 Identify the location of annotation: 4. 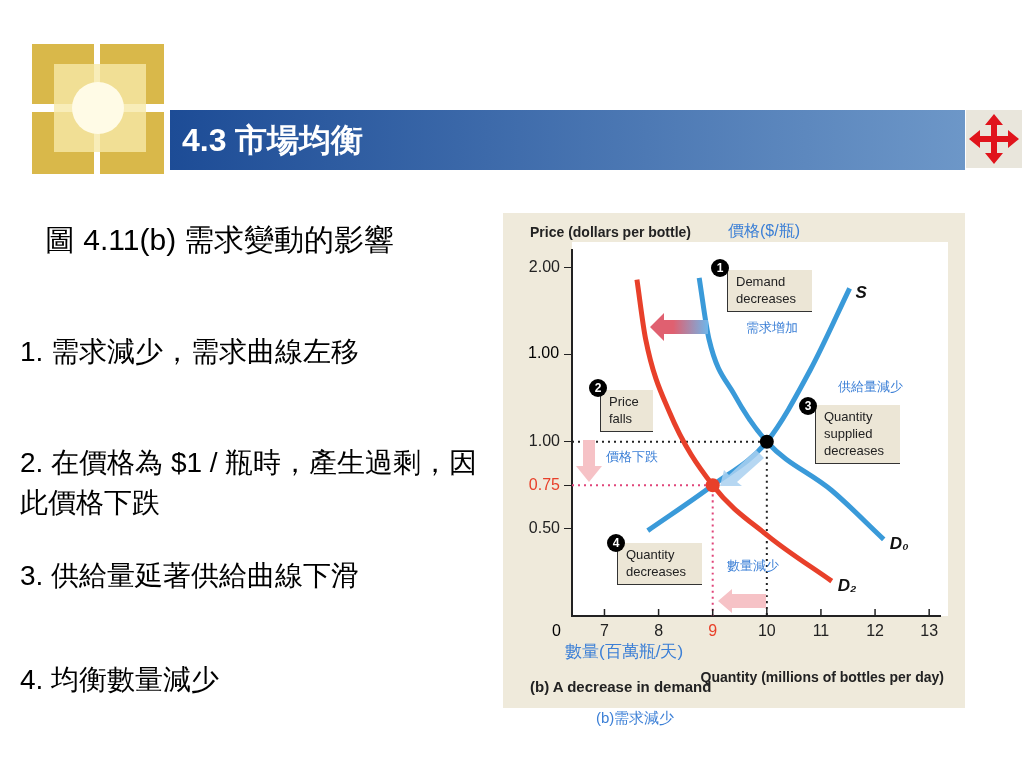
(616, 543).